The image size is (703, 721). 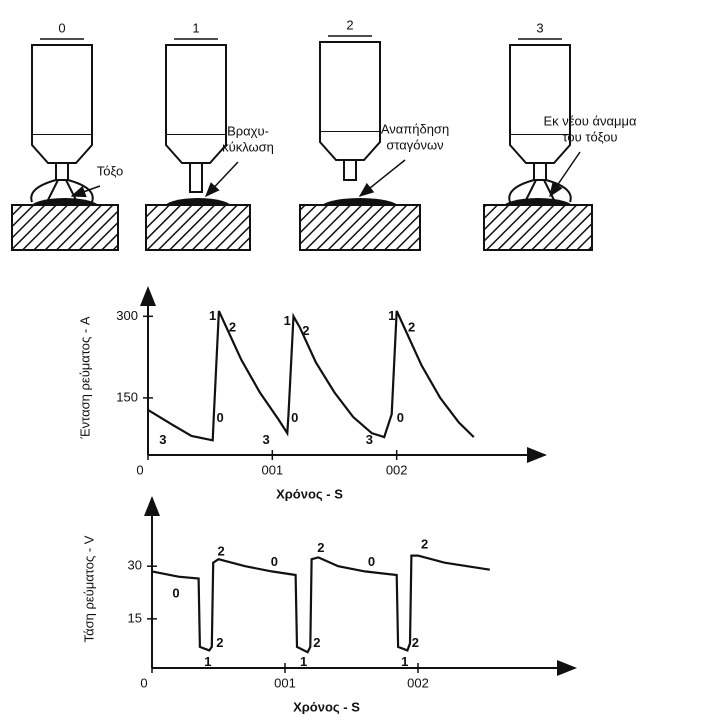 I want to click on stage-number: 3, so click(x=539, y=27).